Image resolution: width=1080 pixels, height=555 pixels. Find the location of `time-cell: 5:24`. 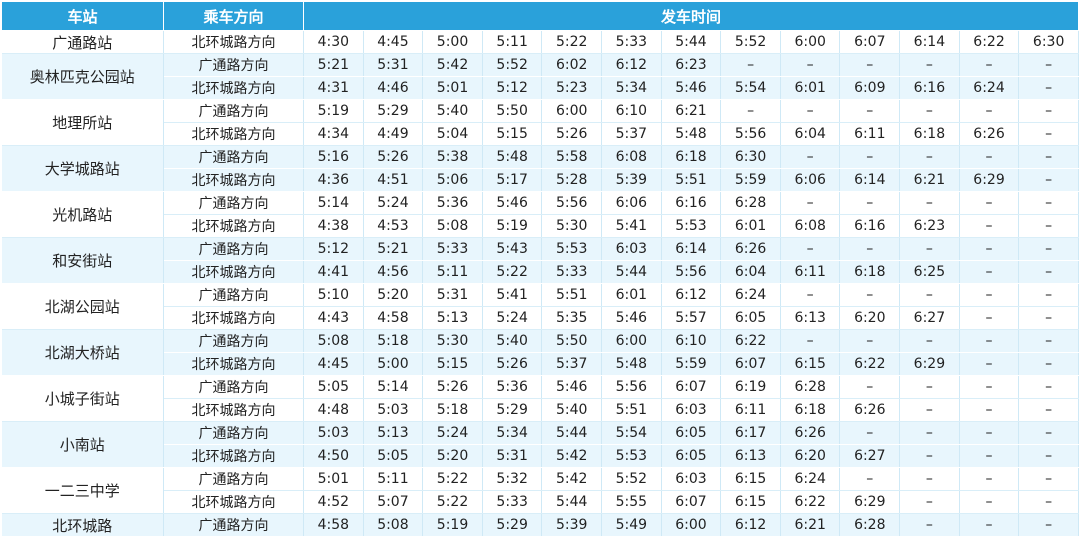

time-cell: 5:24 is located at coordinates (512, 318).